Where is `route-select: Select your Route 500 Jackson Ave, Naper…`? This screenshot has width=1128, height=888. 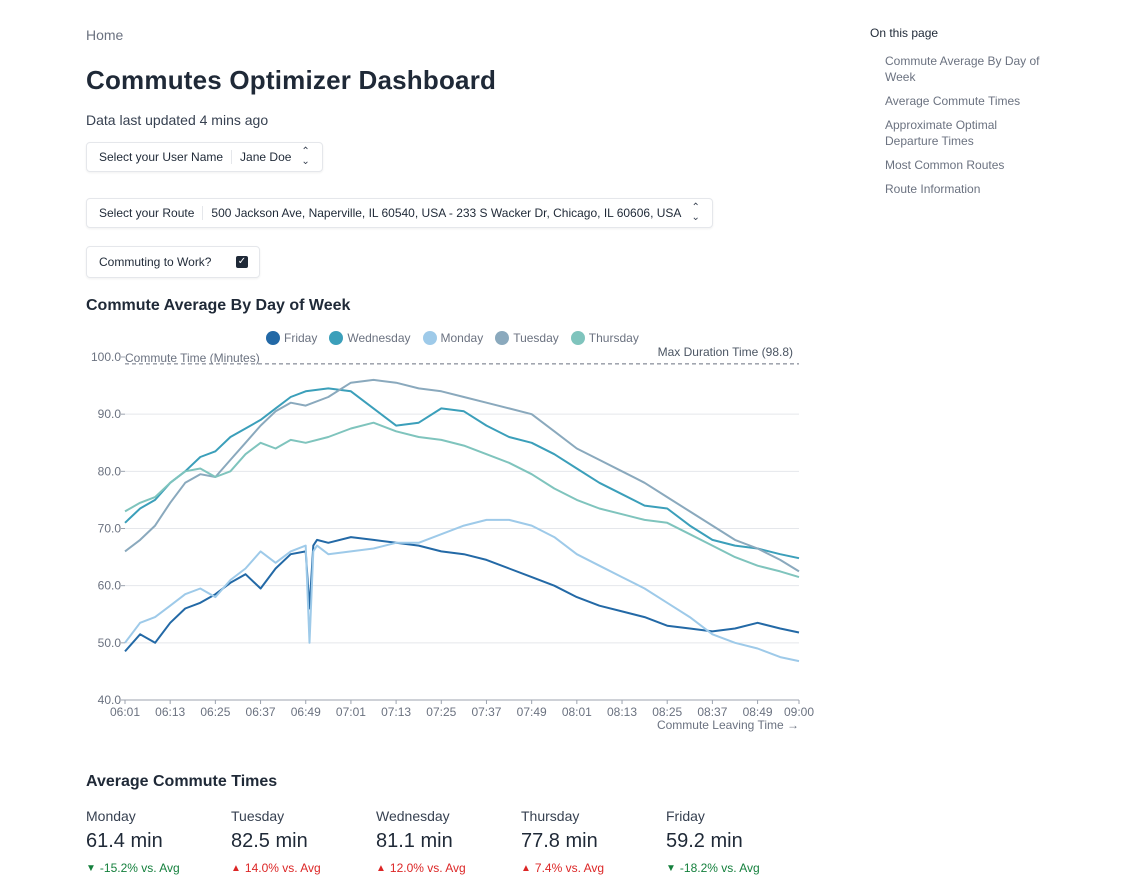
route-select: Select your Route 500 Jackson Ave, Naper… is located at coordinates (399, 213).